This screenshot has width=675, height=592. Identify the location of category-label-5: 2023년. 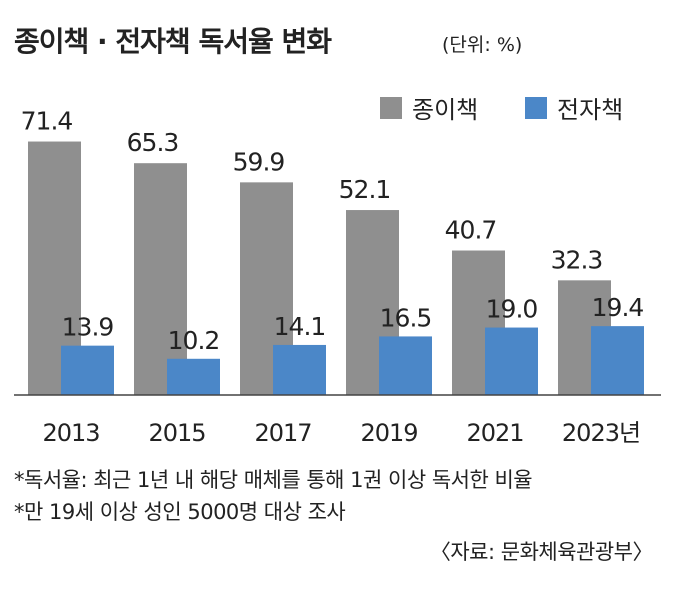
(601, 433).